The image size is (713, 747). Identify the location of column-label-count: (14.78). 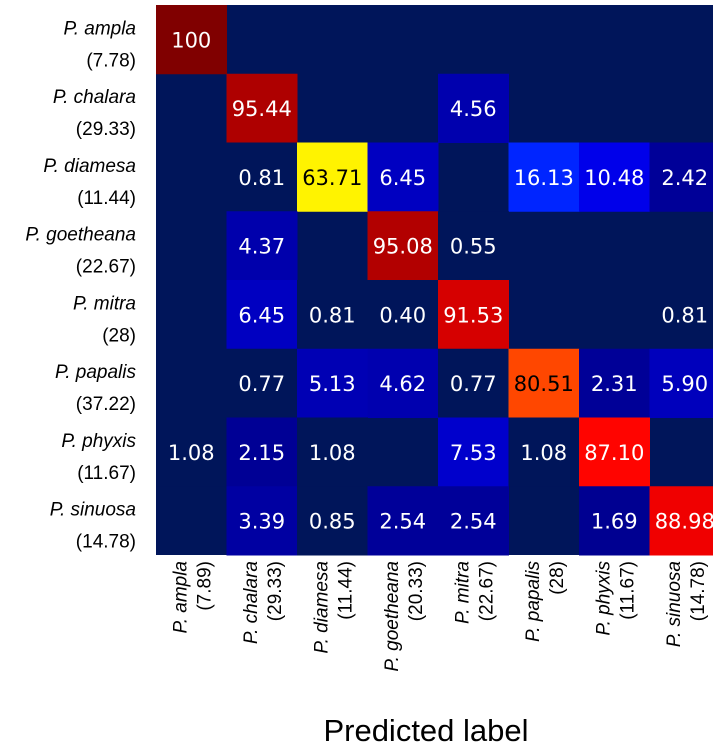
(698, 591).